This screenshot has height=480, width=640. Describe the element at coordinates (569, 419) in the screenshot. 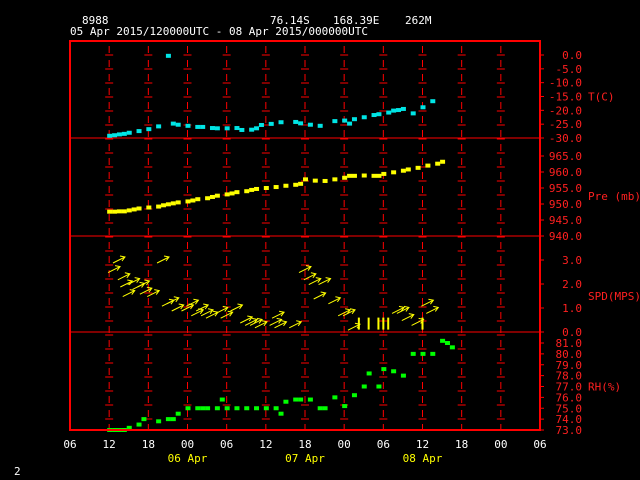

I see `y-tick-label: 74.0` at that location.